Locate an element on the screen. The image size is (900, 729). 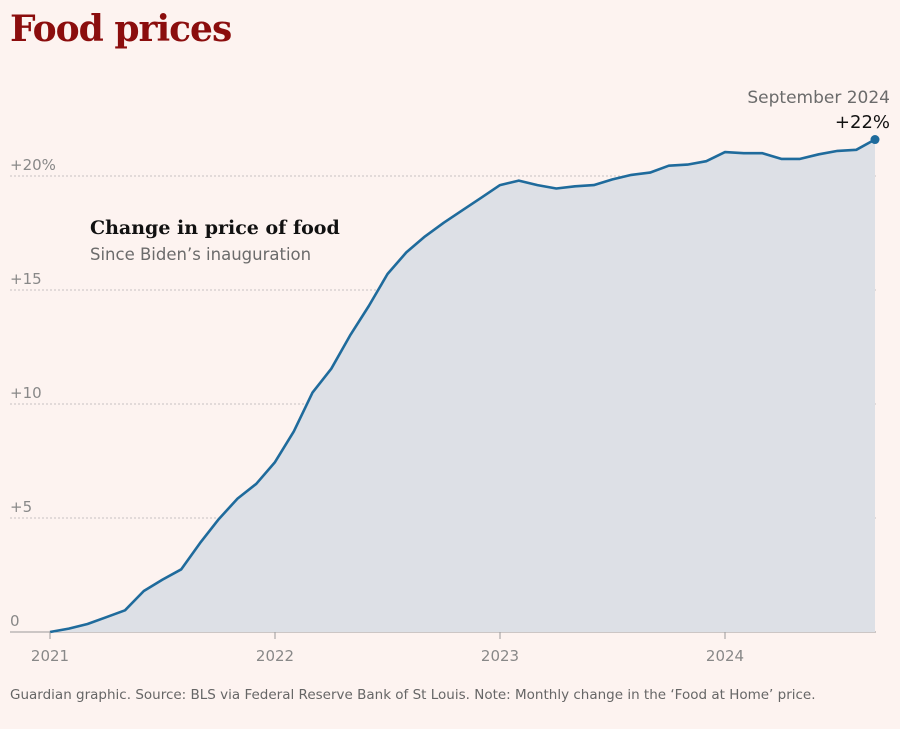
x-axis: 2021 2022 2023 2024 is located at coordinates (387, 648).